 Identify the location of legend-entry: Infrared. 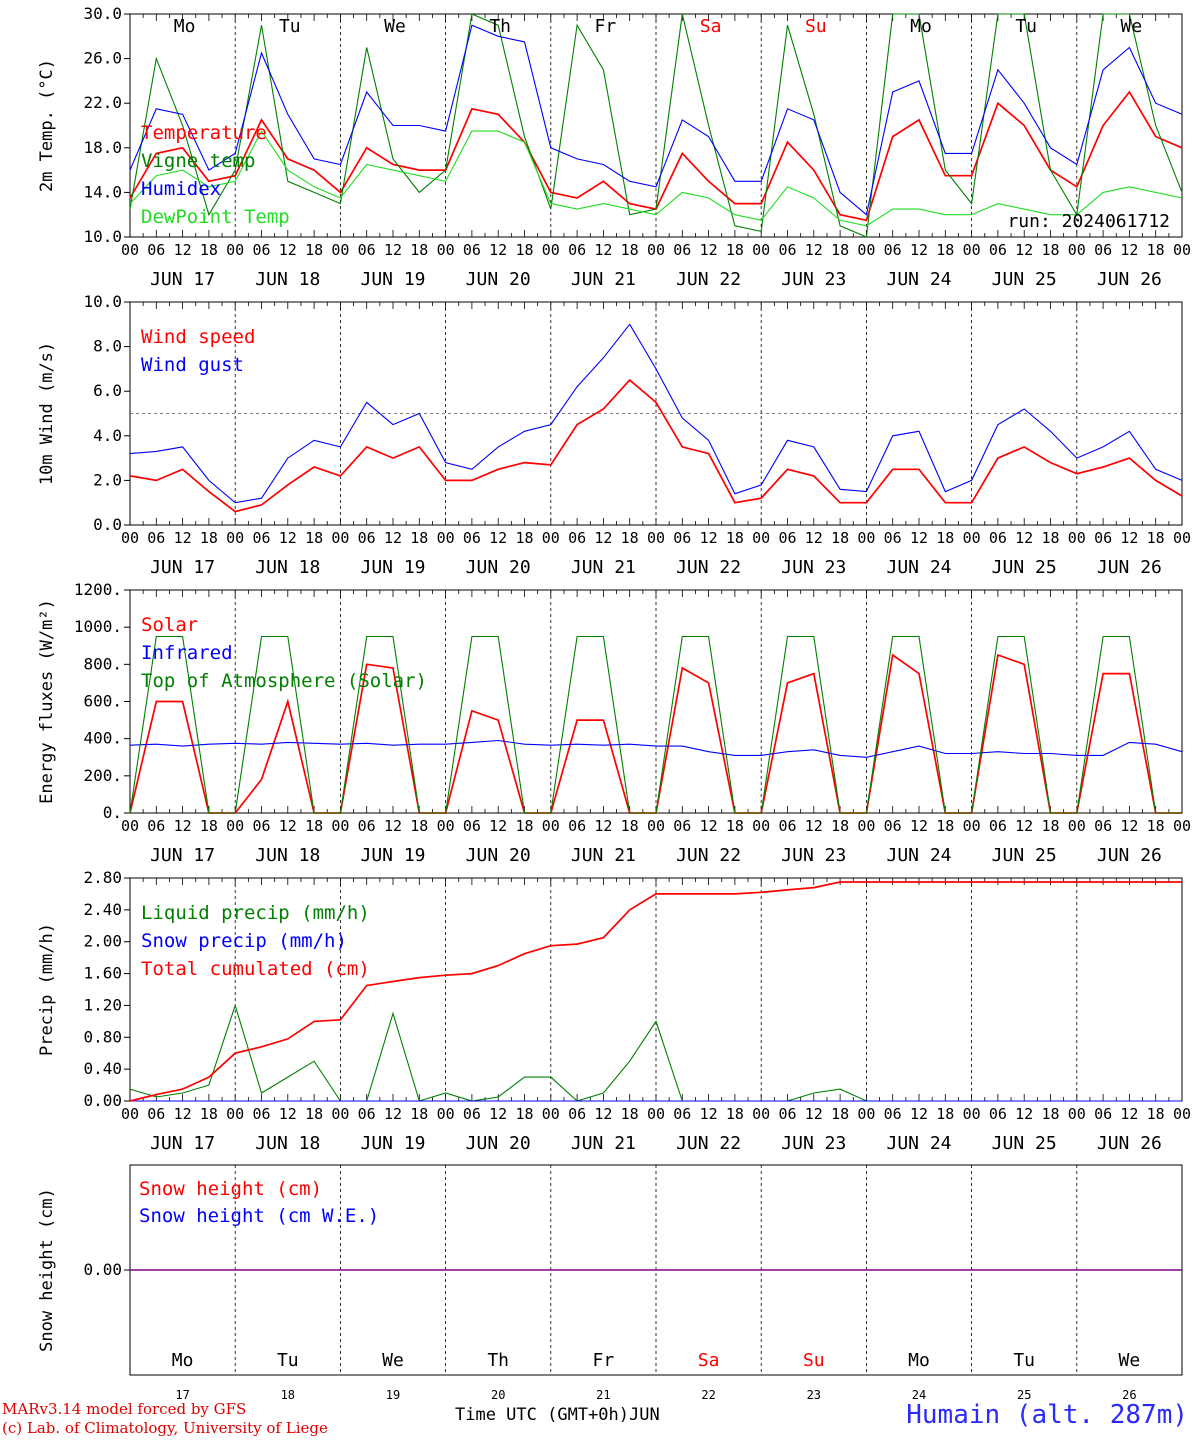
(187, 653).